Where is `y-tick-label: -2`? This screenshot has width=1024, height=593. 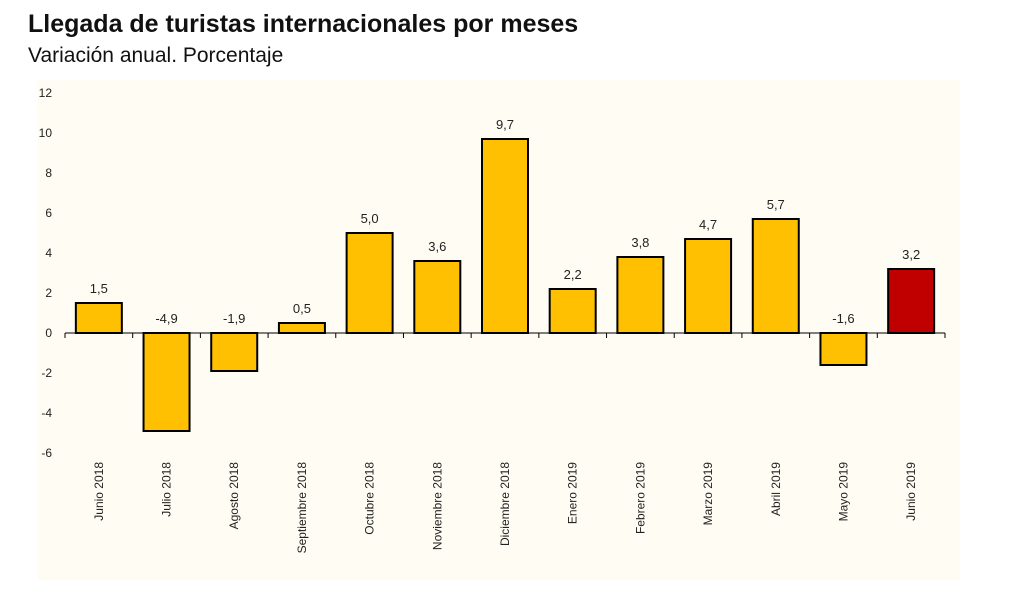
y-tick-label: -2 is located at coordinates (46, 373).